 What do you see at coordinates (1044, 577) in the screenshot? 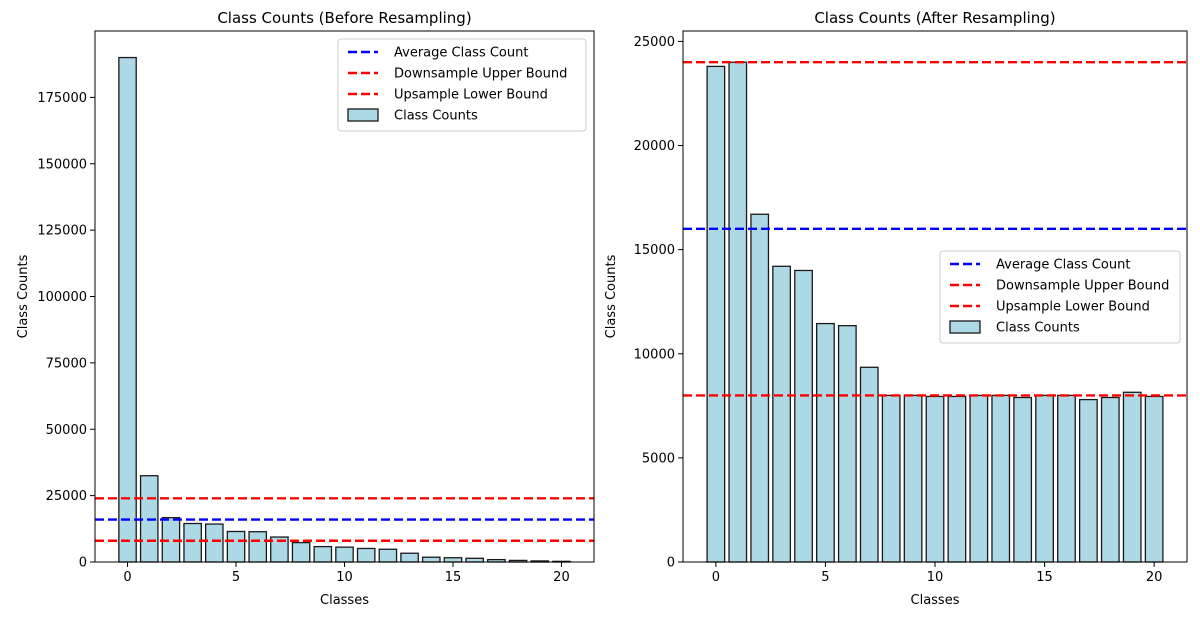
I see `chart-2-xtick-label-15: 15` at bounding box center [1044, 577].